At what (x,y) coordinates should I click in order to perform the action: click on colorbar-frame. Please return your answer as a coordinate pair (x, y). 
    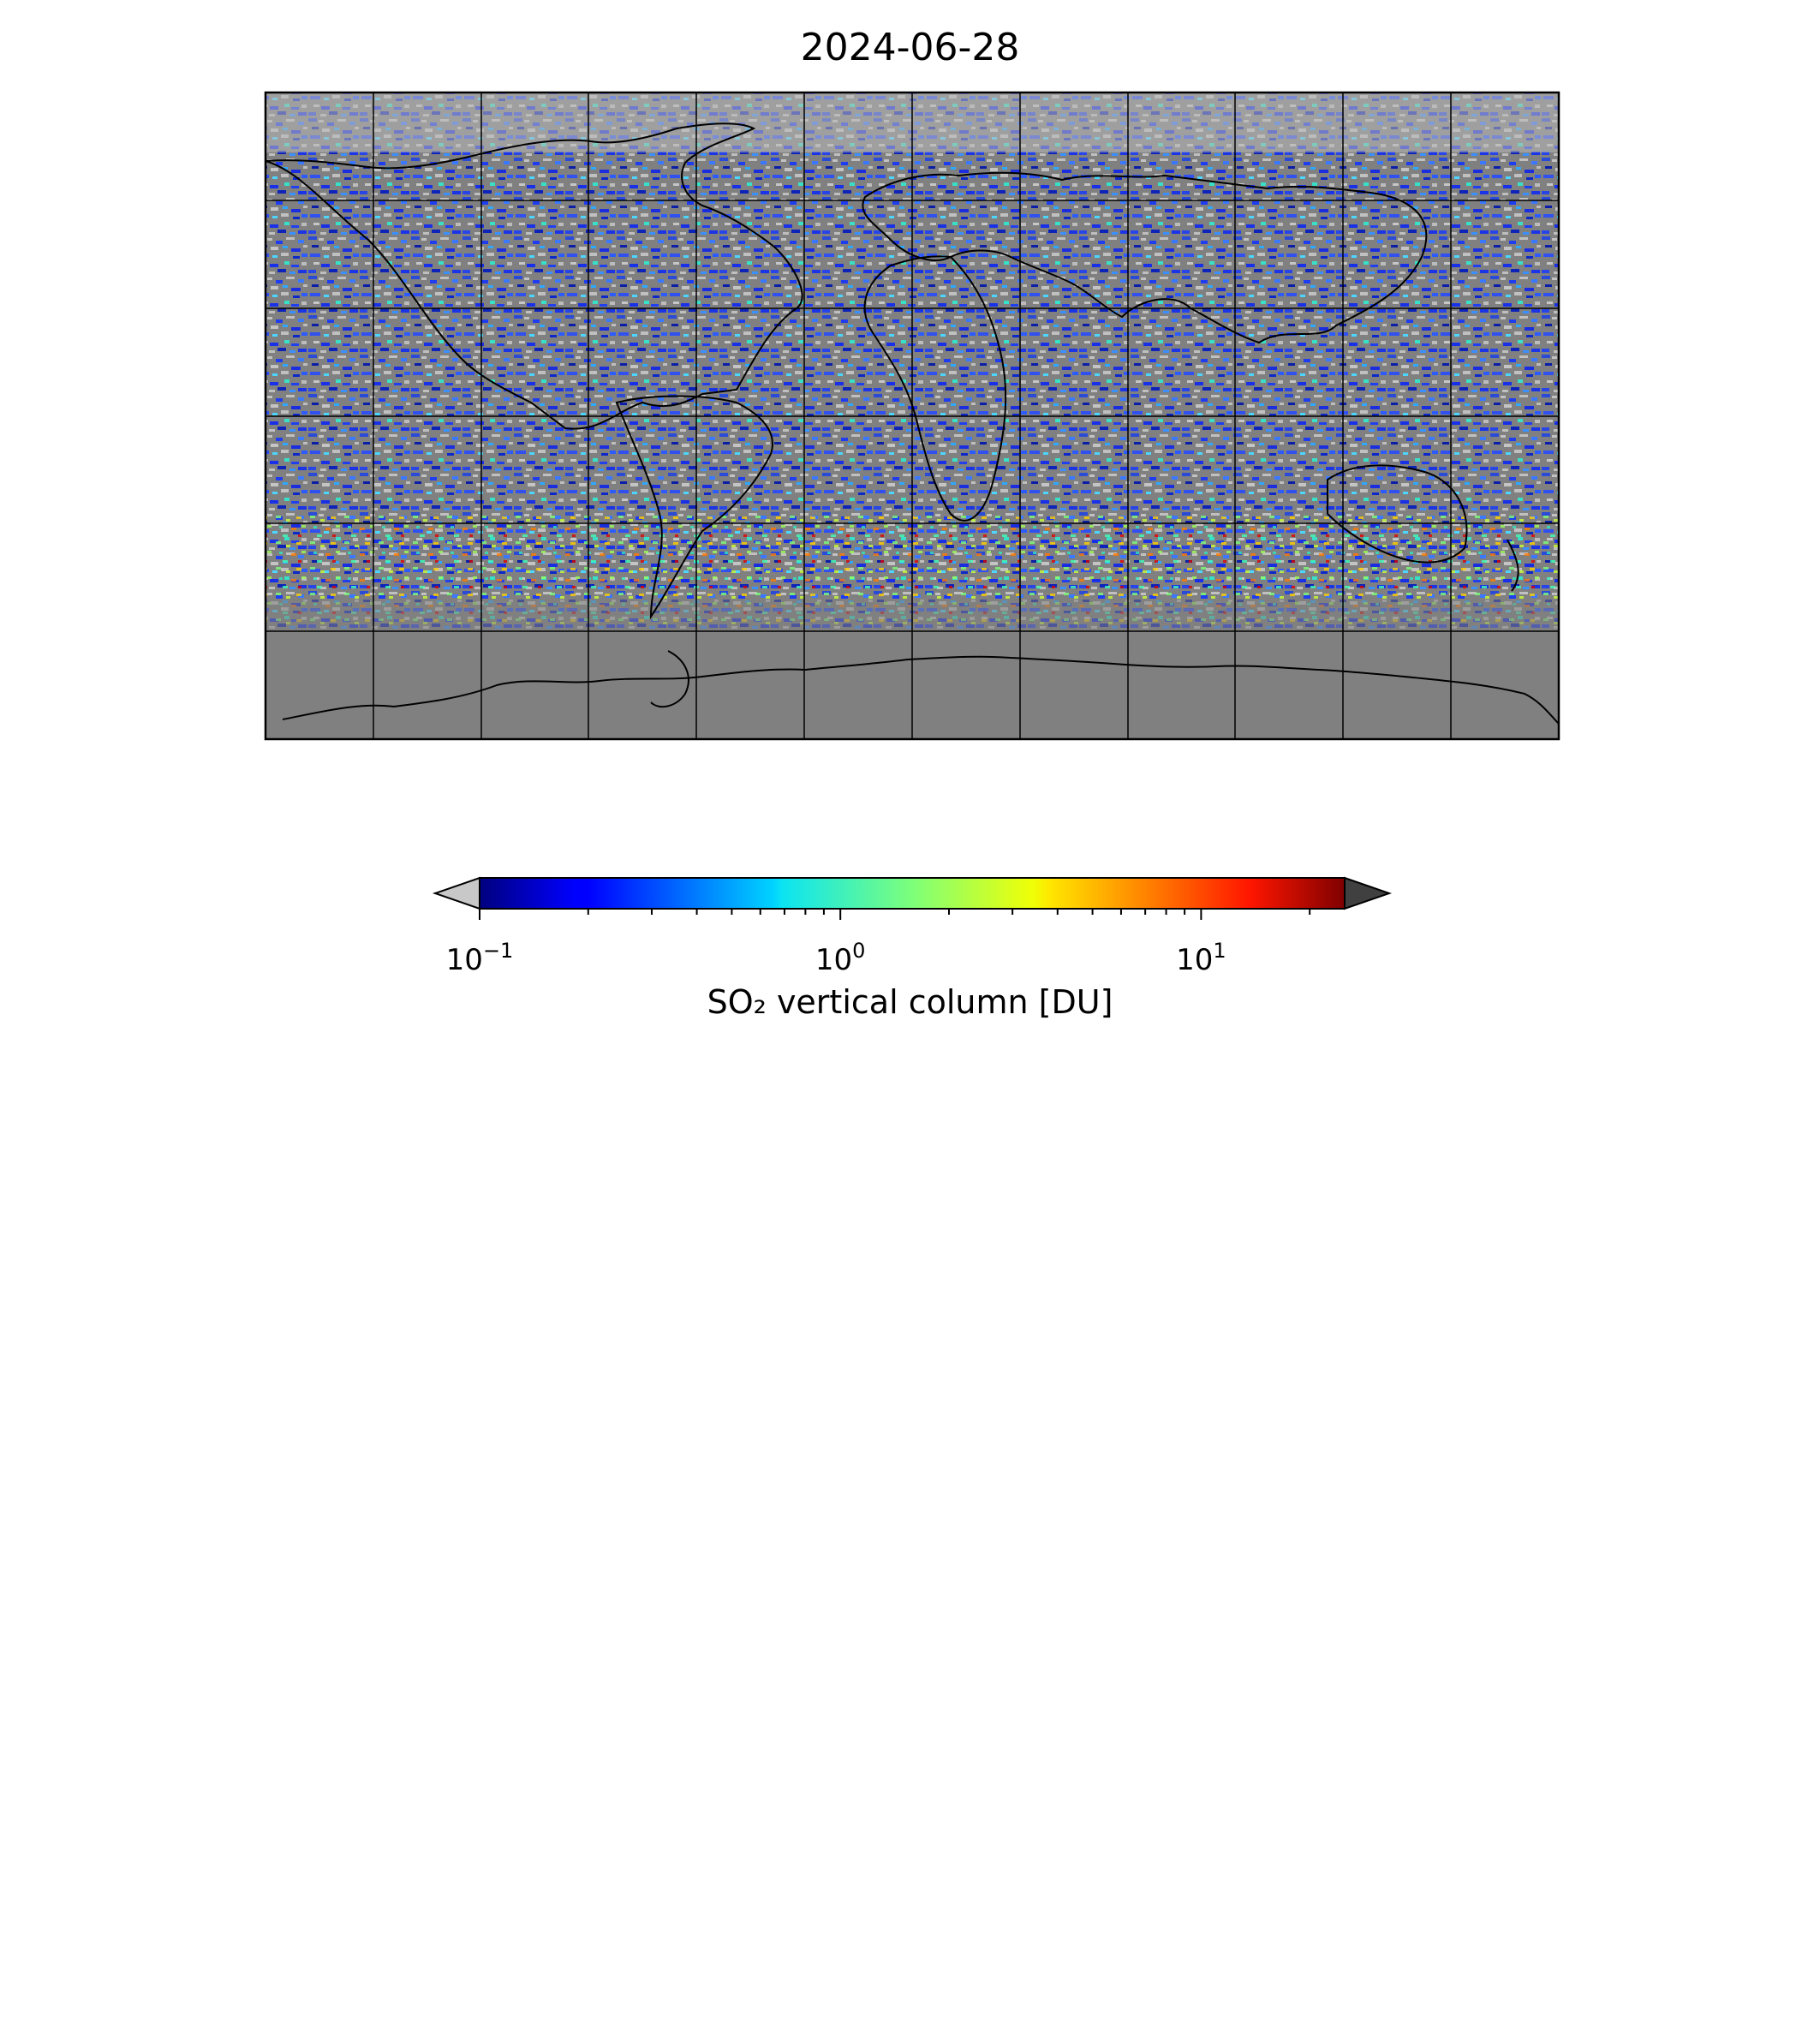
    Looking at the image, I should click on (912, 893).